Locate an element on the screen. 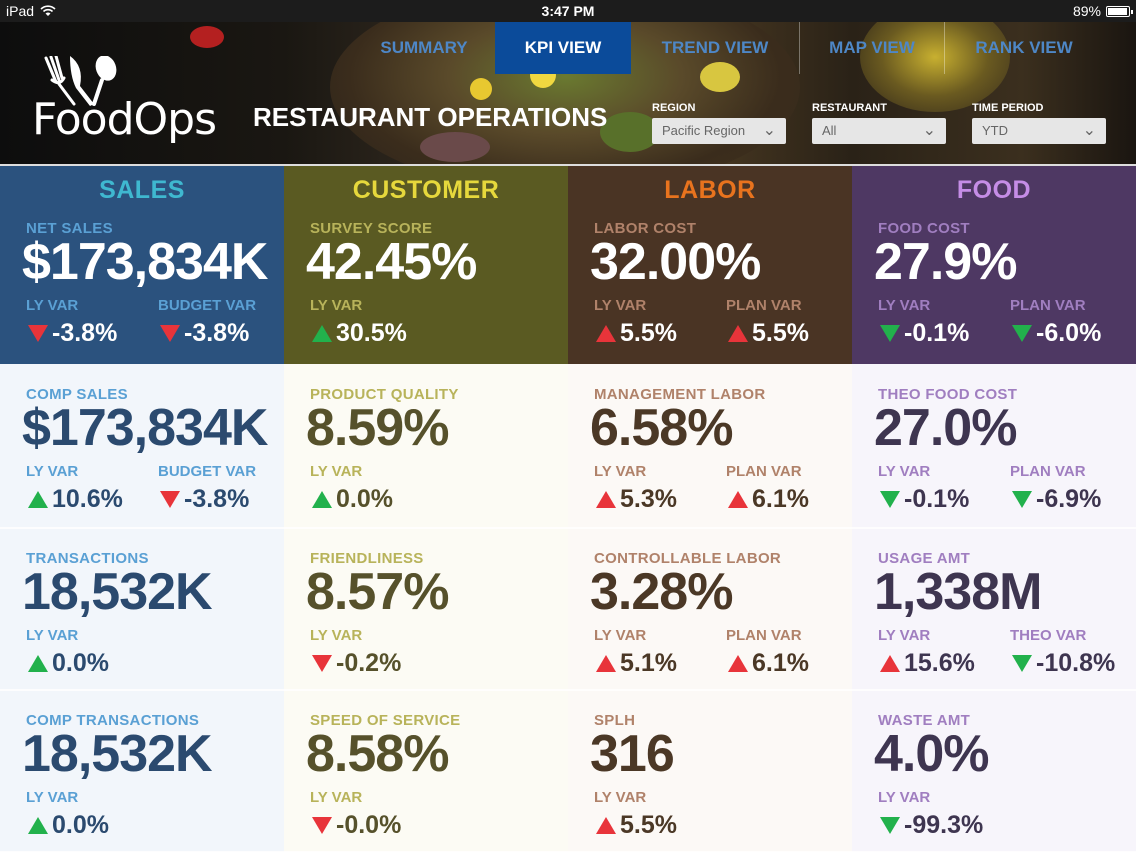 The width and height of the screenshot is (1136, 852). variance-number: -3.8% is located at coordinates (217, 333).